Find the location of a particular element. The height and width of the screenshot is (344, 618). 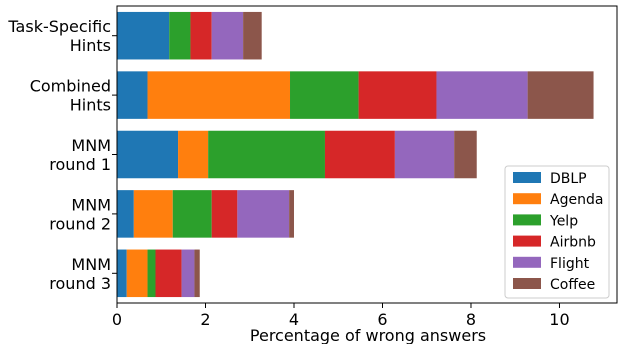

legend-swatch-airbnb is located at coordinates (527, 241).